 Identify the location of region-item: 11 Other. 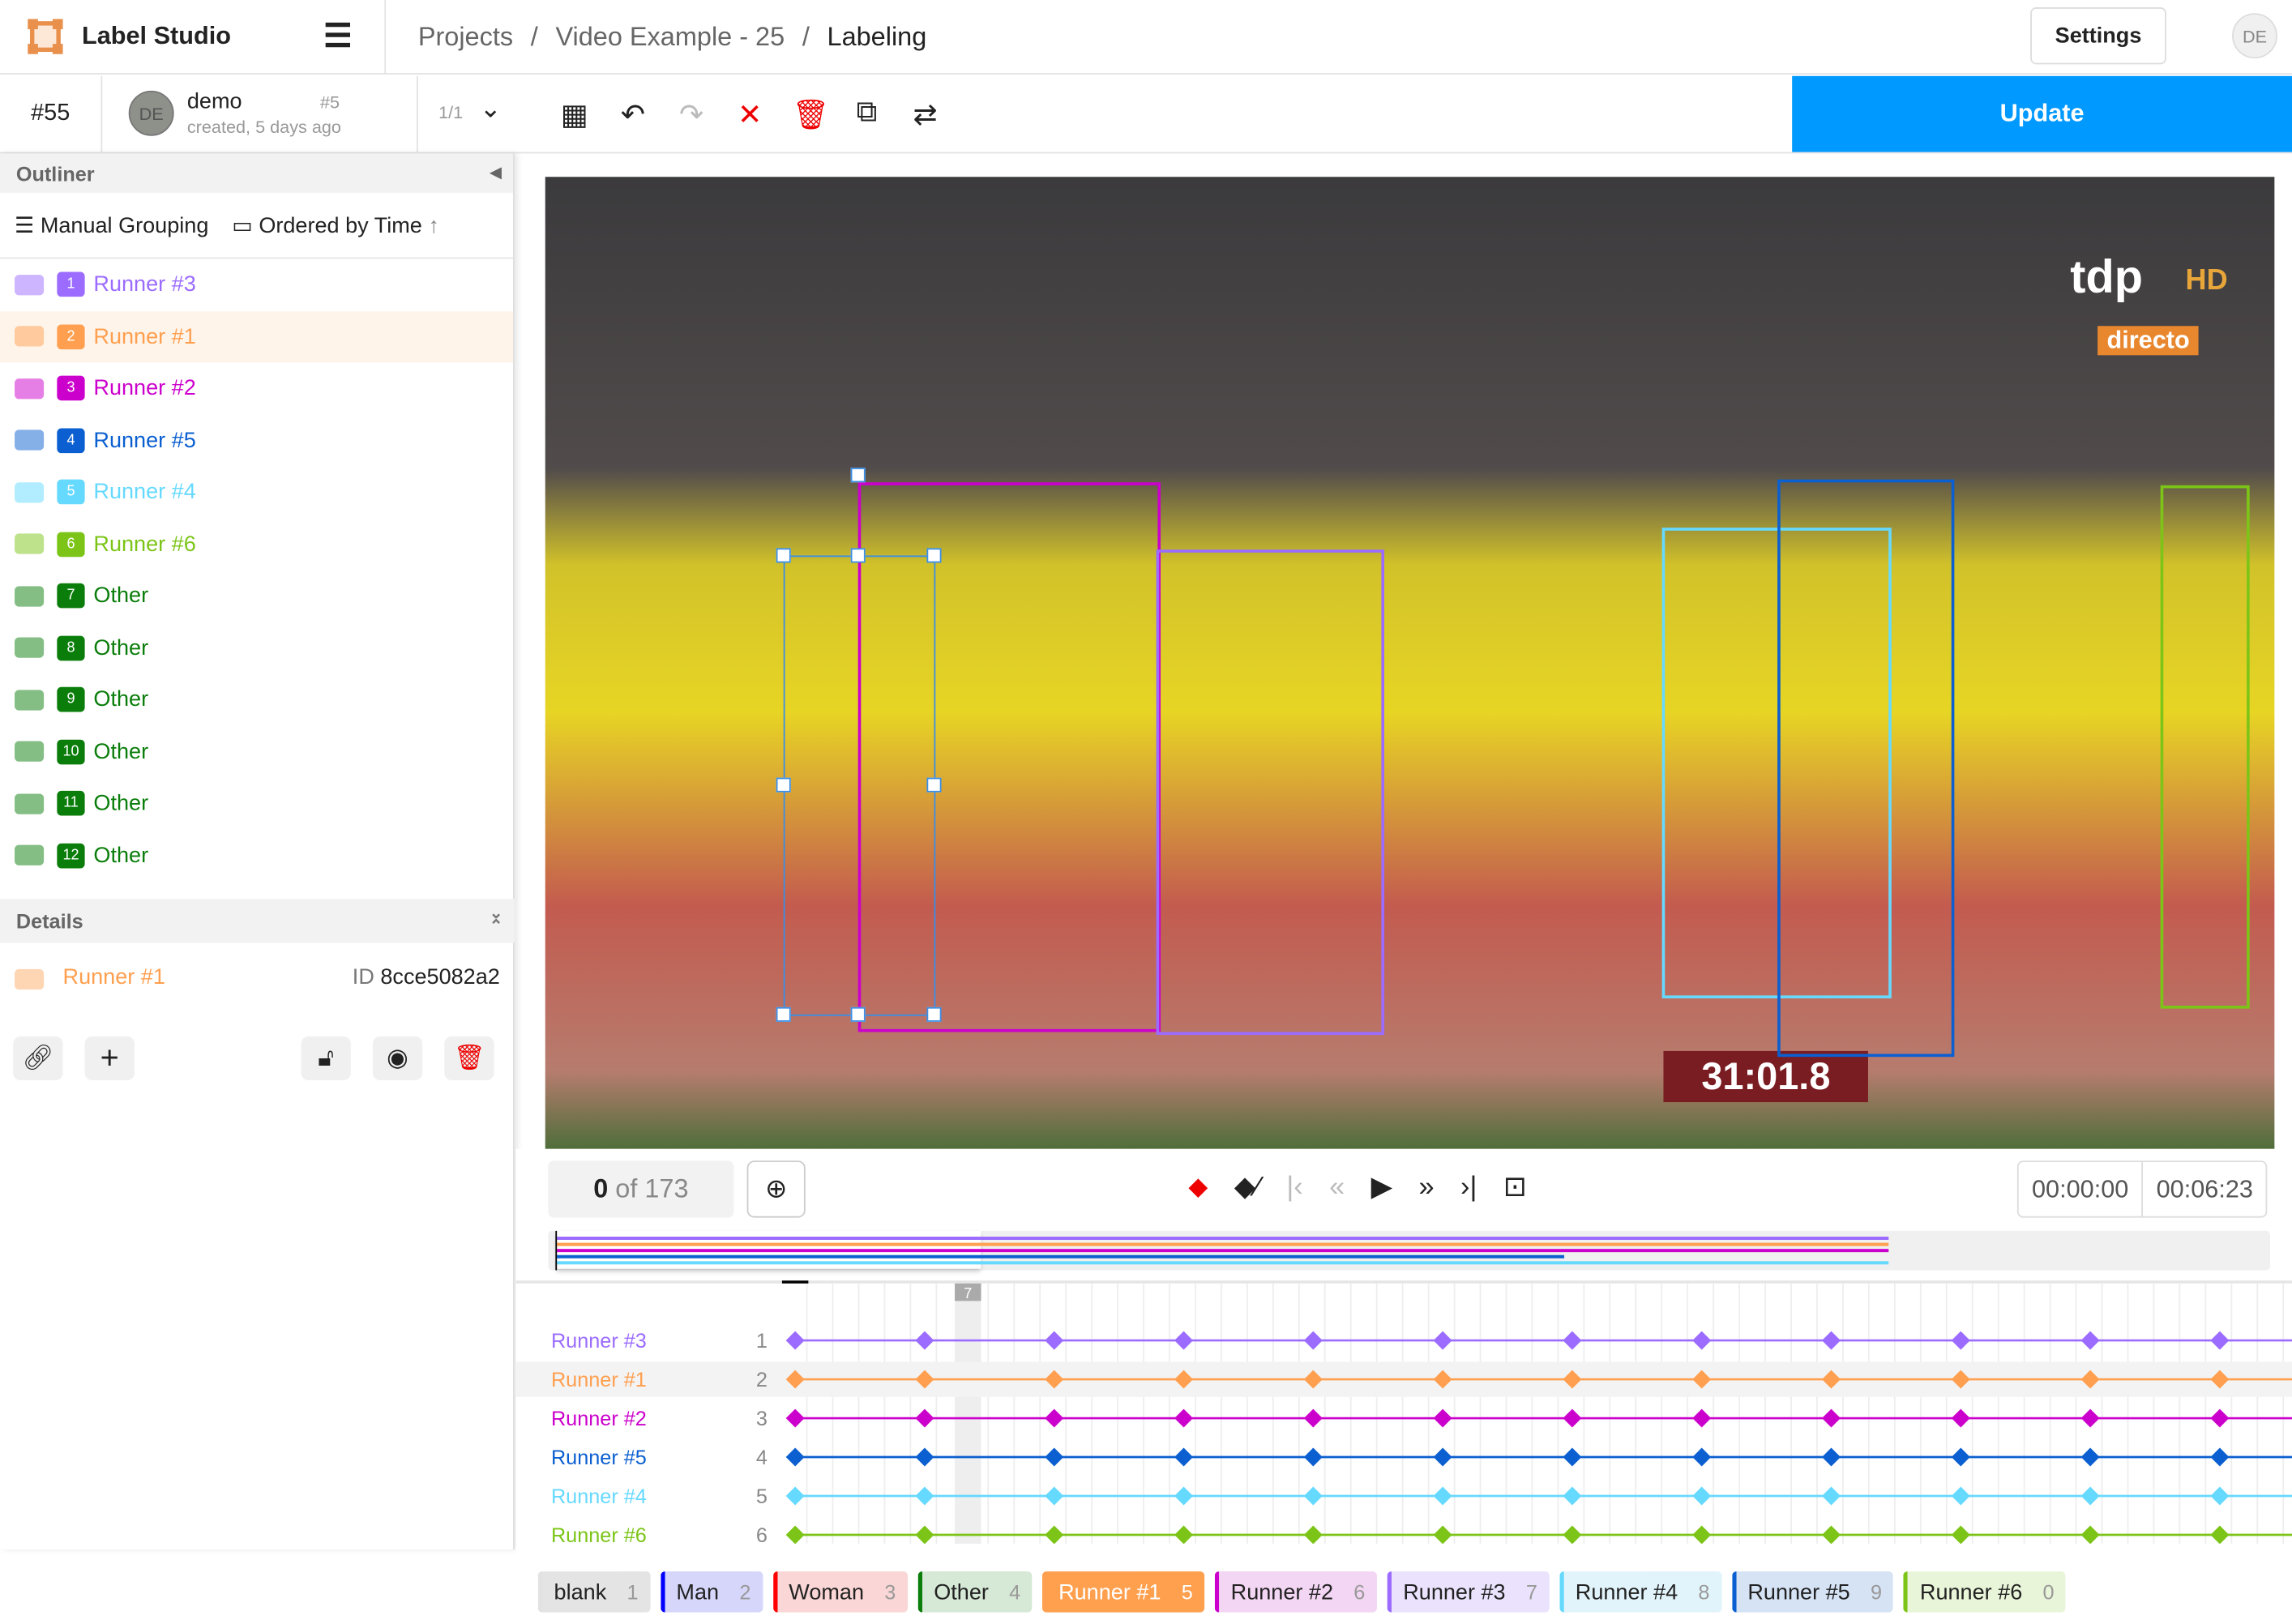
(256, 804).